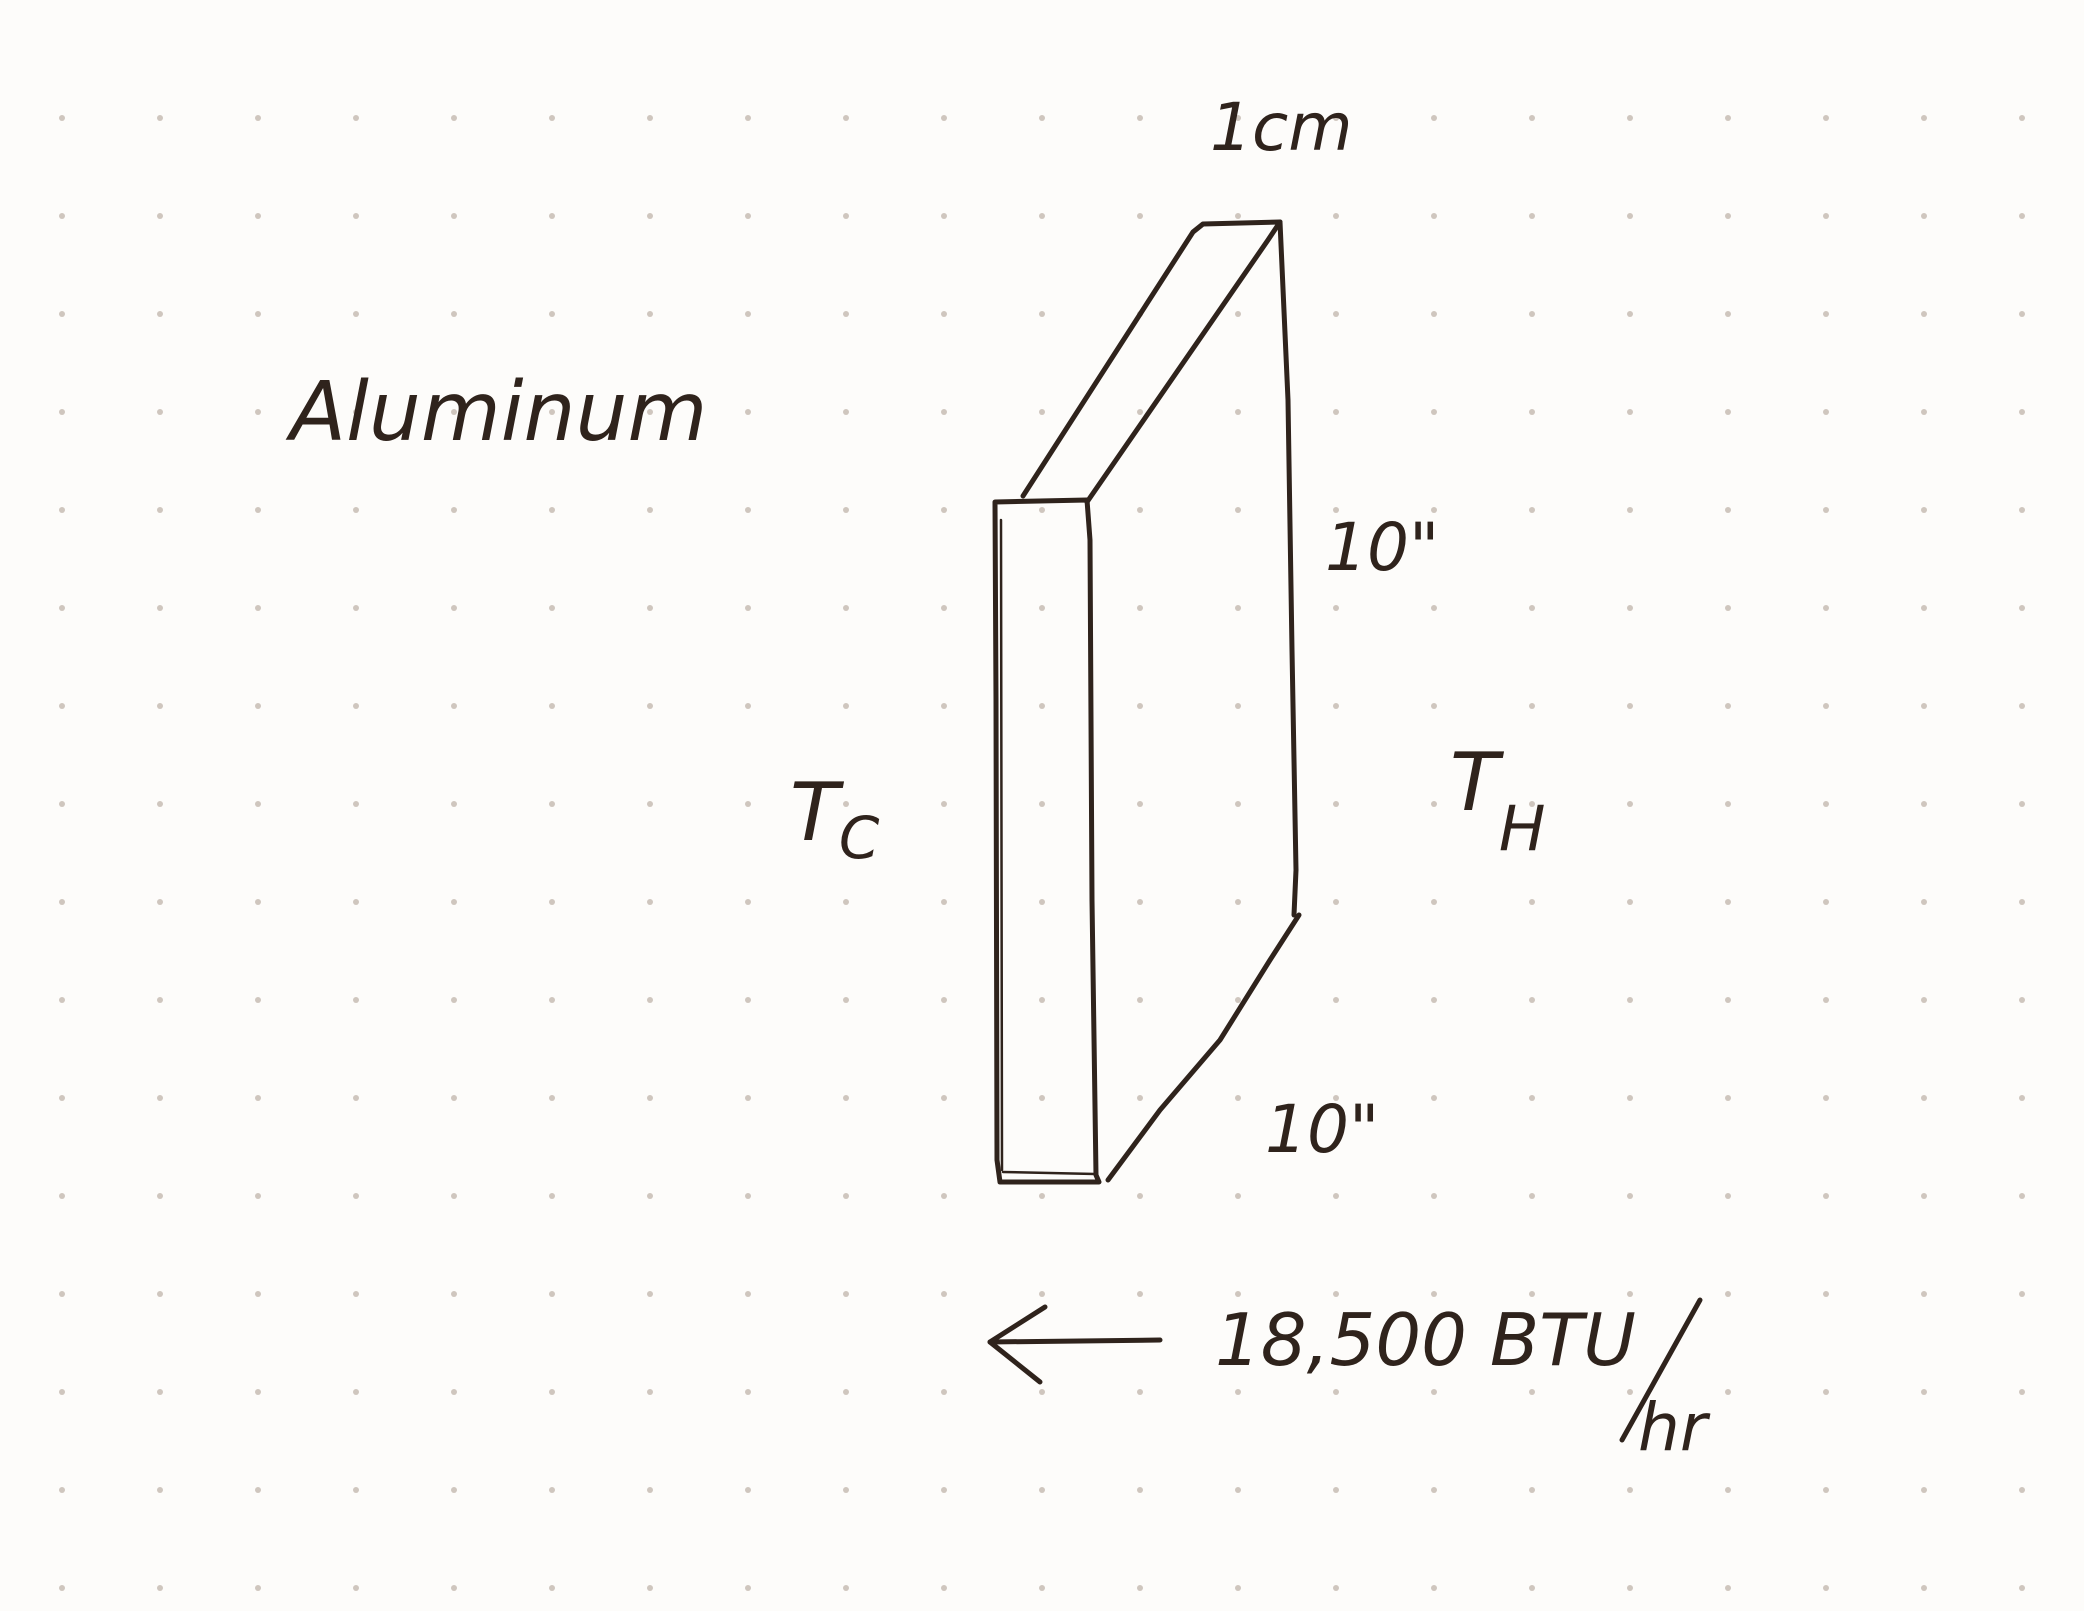 Image resolution: width=2084 pixels, height=1611 pixels. I want to click on hot-side-label: TH, so click(1498, 800).